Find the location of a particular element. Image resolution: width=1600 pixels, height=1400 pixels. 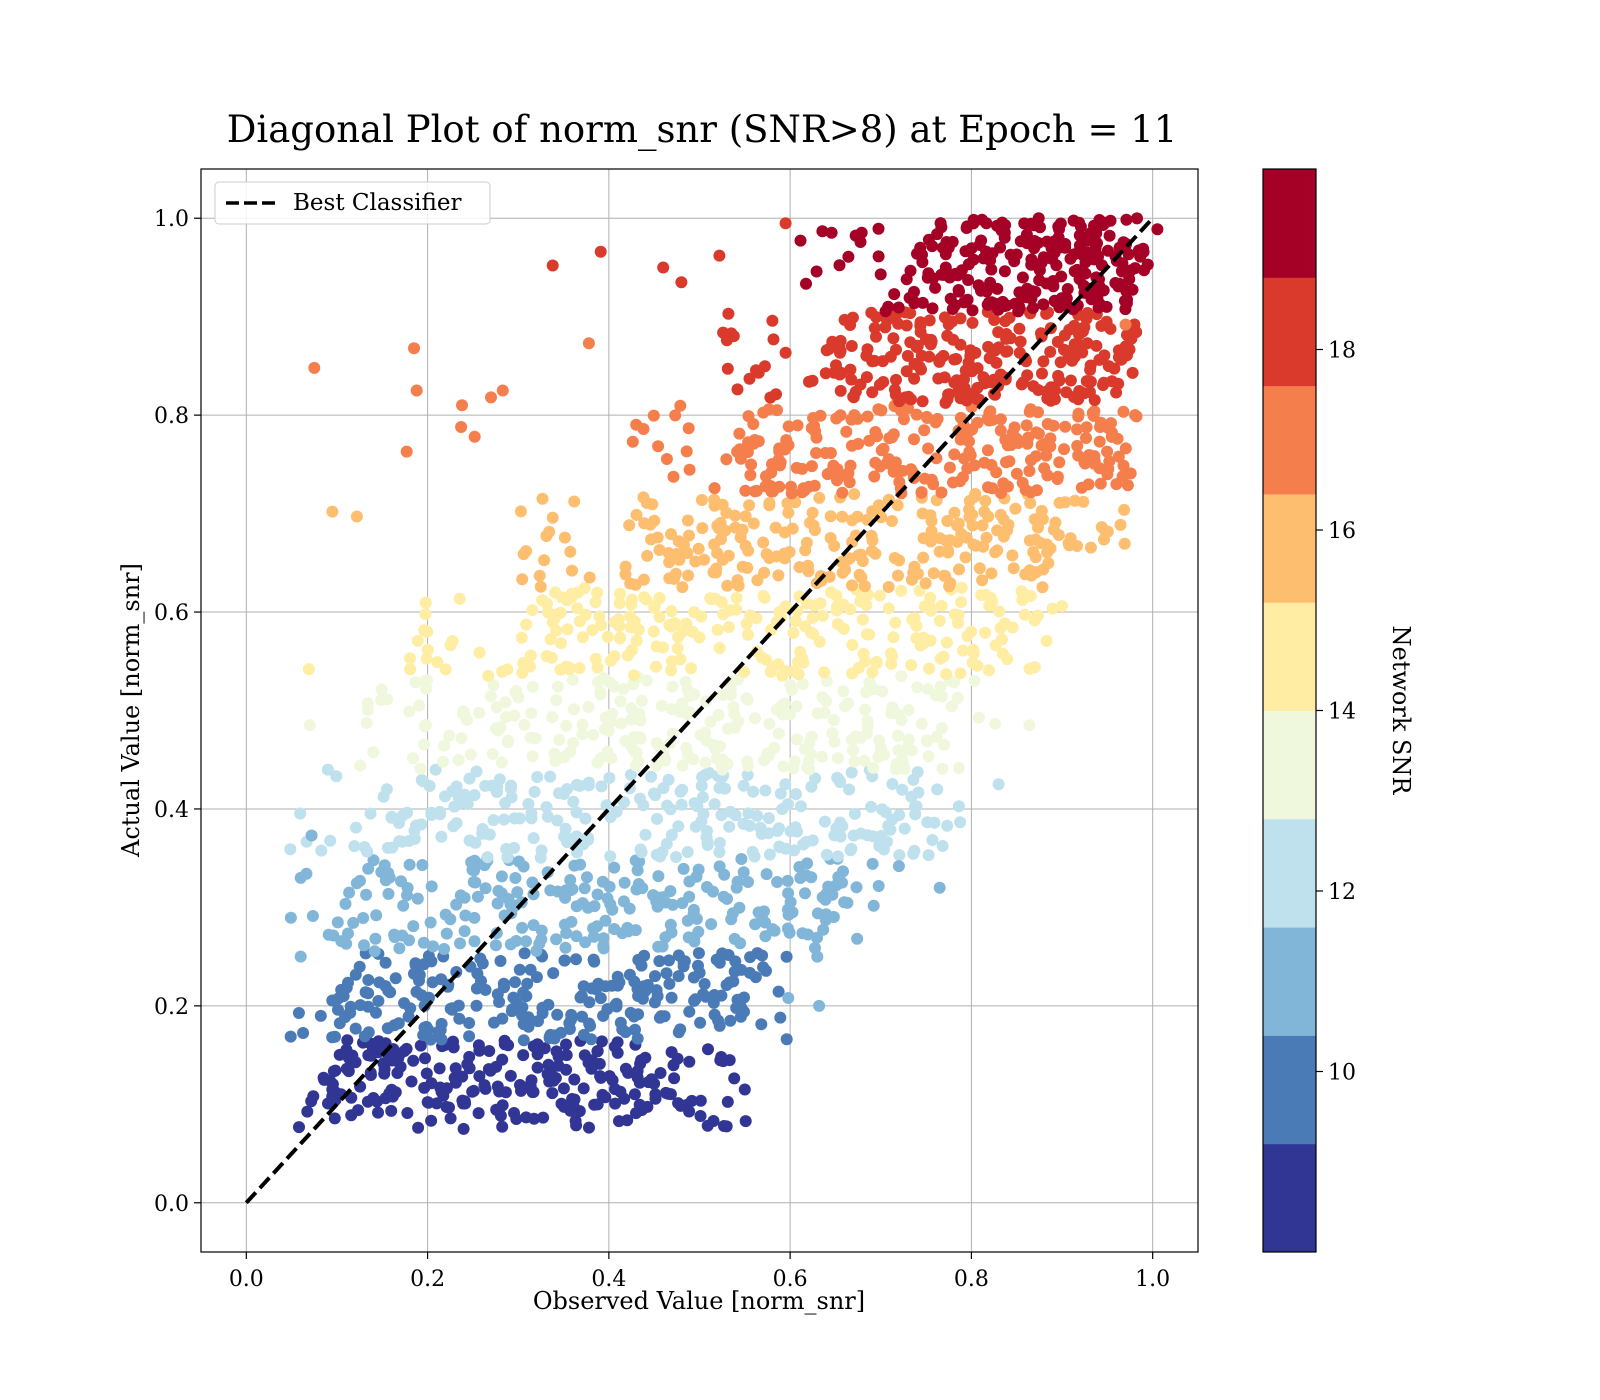

x-tick-label: 0.2 is located at coordinates (427, 1279).